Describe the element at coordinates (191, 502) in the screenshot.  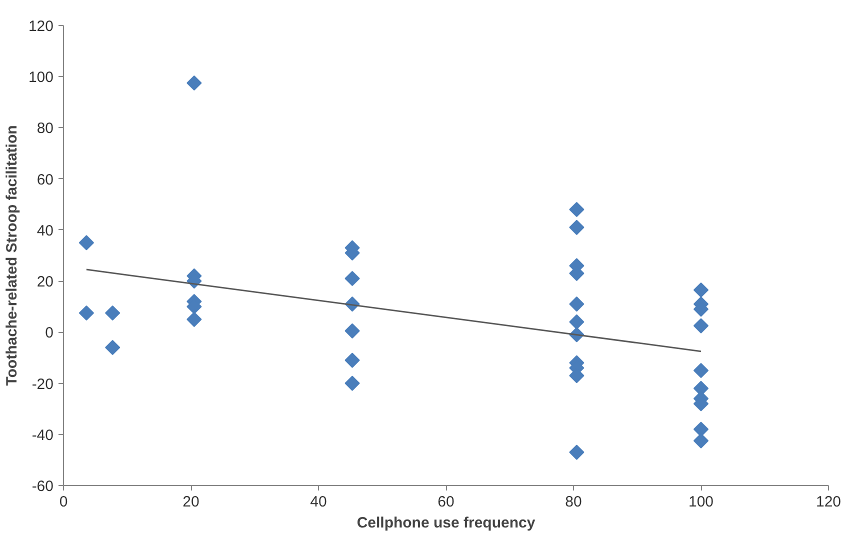
I see `x-tick-label: 20` at that location.